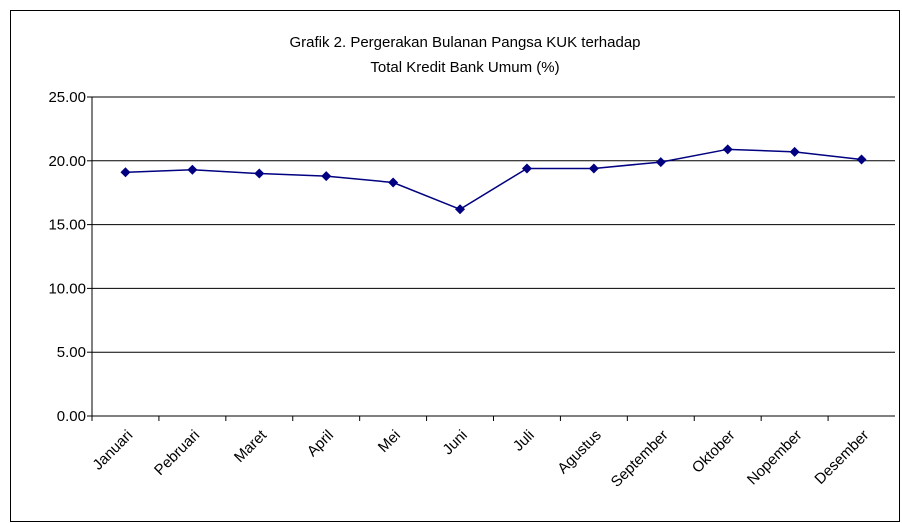 The height and width of the screenshot is (523, 902). What do you see at coordinates (67, 288) in the screenshot?
I see `y-tick-label: 10.00` at bounding box center [67, 288].